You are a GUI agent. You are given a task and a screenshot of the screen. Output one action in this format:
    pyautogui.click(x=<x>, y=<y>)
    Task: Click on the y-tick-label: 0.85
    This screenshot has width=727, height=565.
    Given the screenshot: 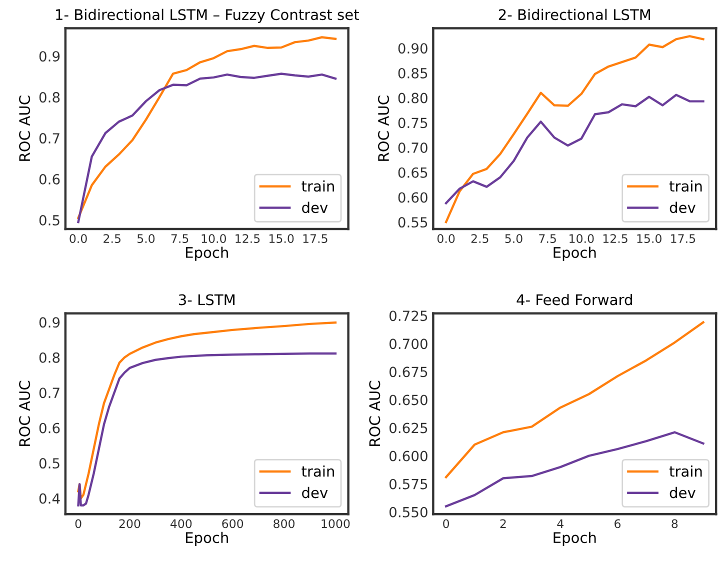 What is the action you would take?
    pyautogui.click(x=413, y=73)
    